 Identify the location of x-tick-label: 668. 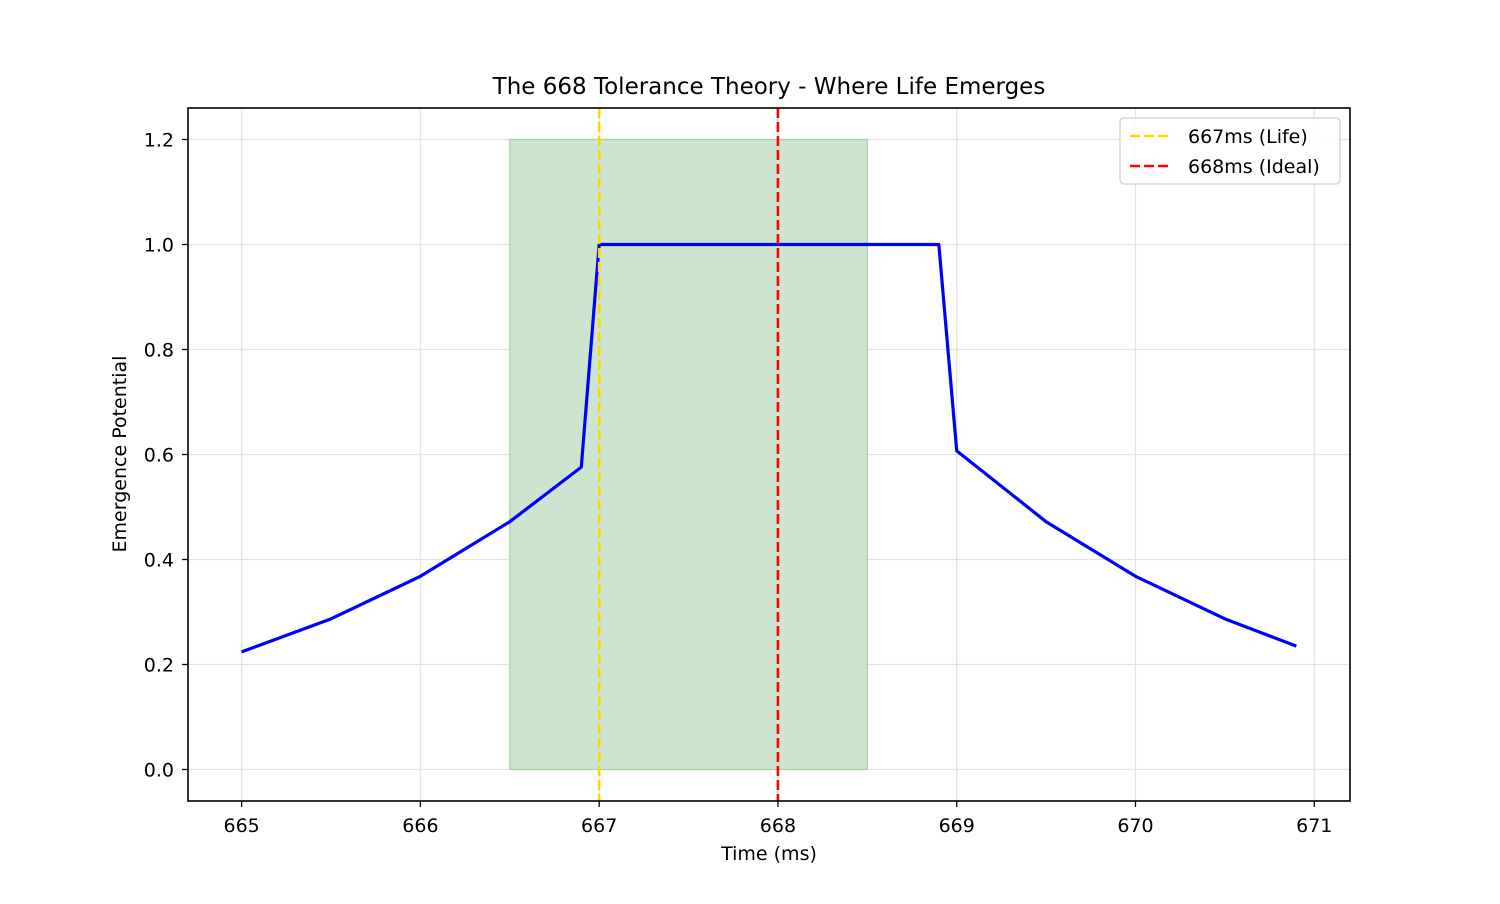
(778, 826).